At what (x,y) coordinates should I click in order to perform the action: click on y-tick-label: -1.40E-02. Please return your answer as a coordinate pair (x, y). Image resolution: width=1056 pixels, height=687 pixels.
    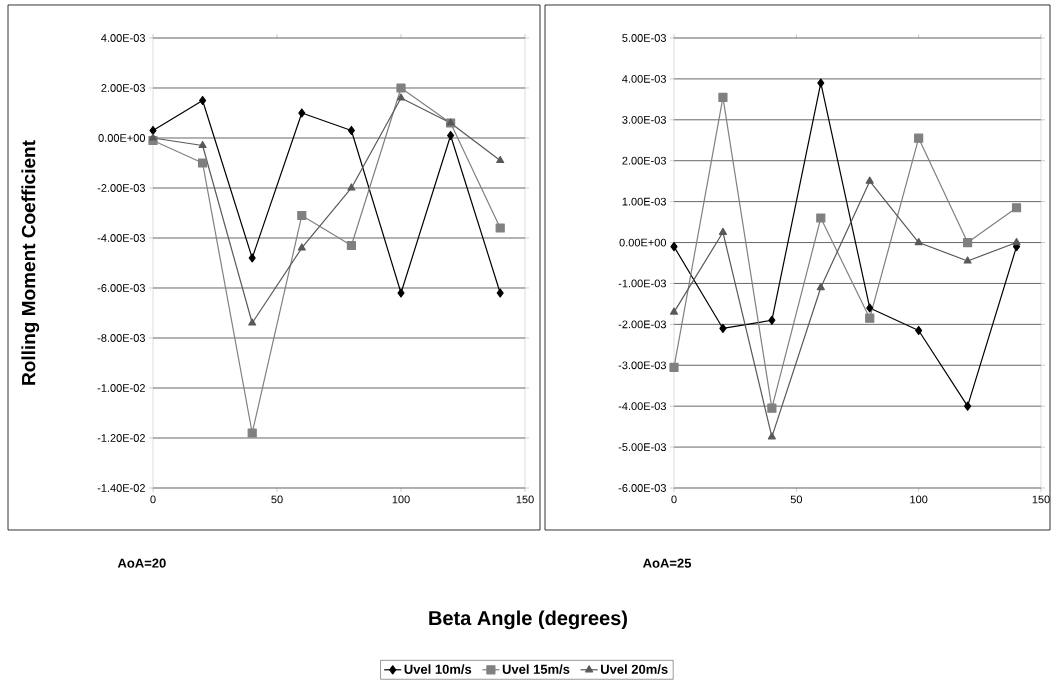
    Looking at the image, I should click on (121, 488).